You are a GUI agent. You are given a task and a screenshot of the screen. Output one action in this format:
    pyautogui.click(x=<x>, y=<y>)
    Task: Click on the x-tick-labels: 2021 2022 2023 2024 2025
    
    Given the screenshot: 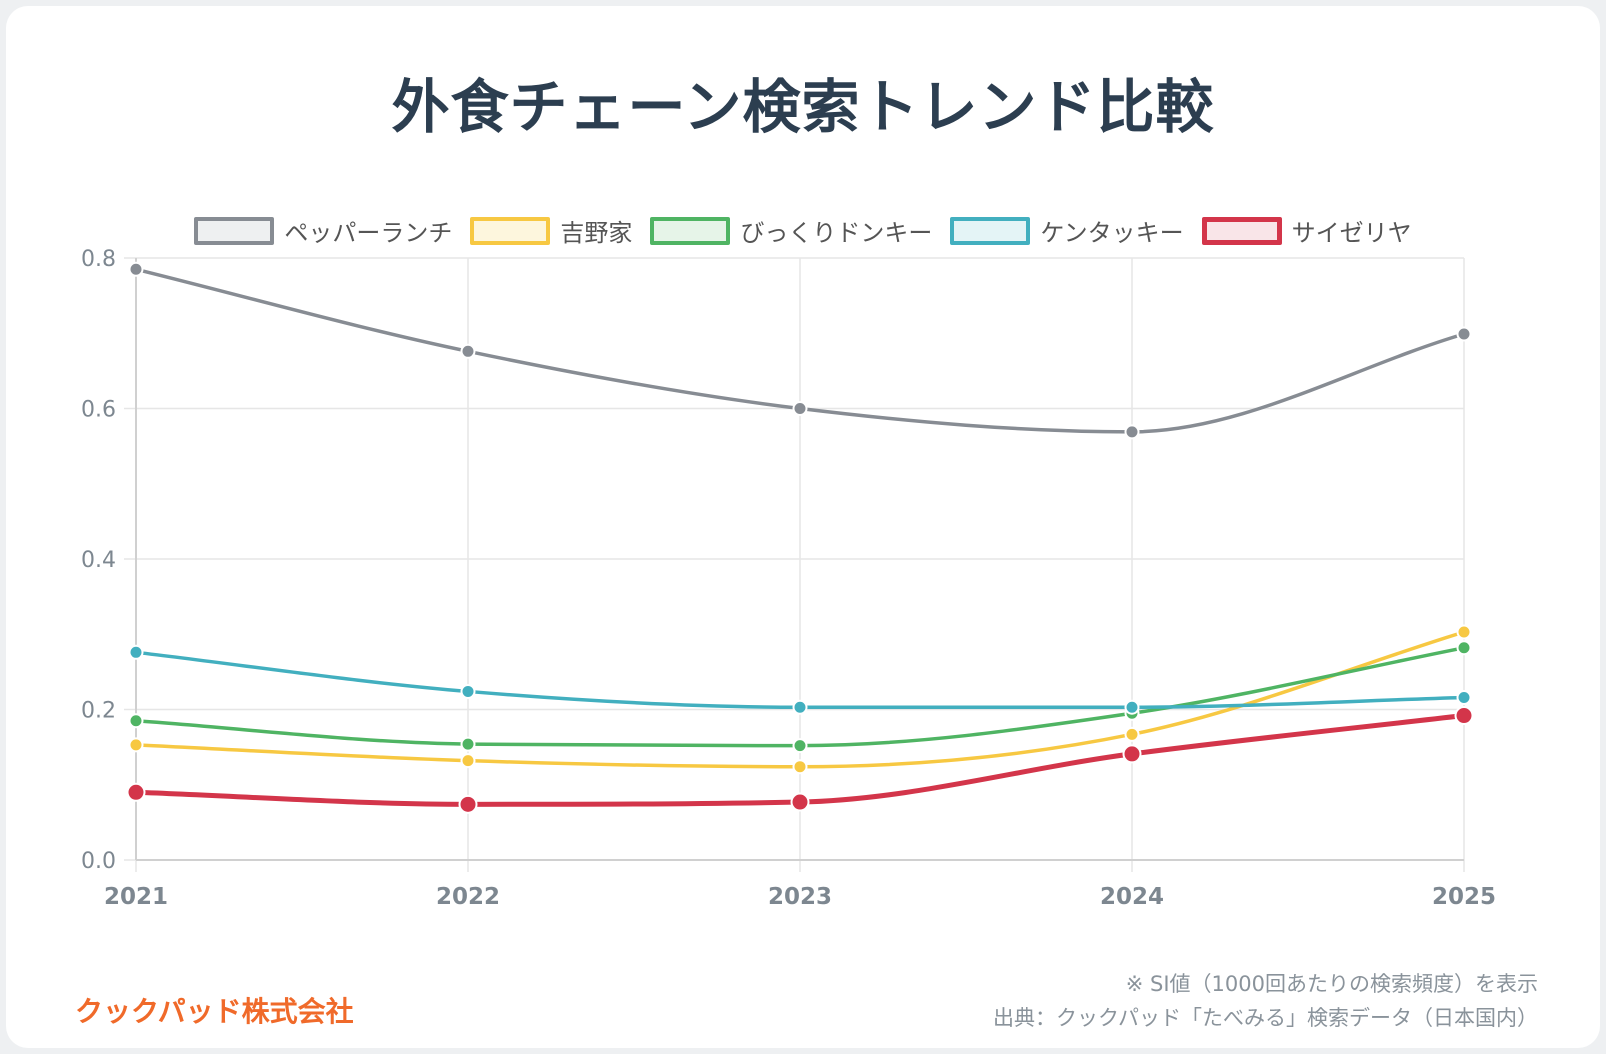 What is the action you would take?
    pyautogui.click(x=800, y=897)
    